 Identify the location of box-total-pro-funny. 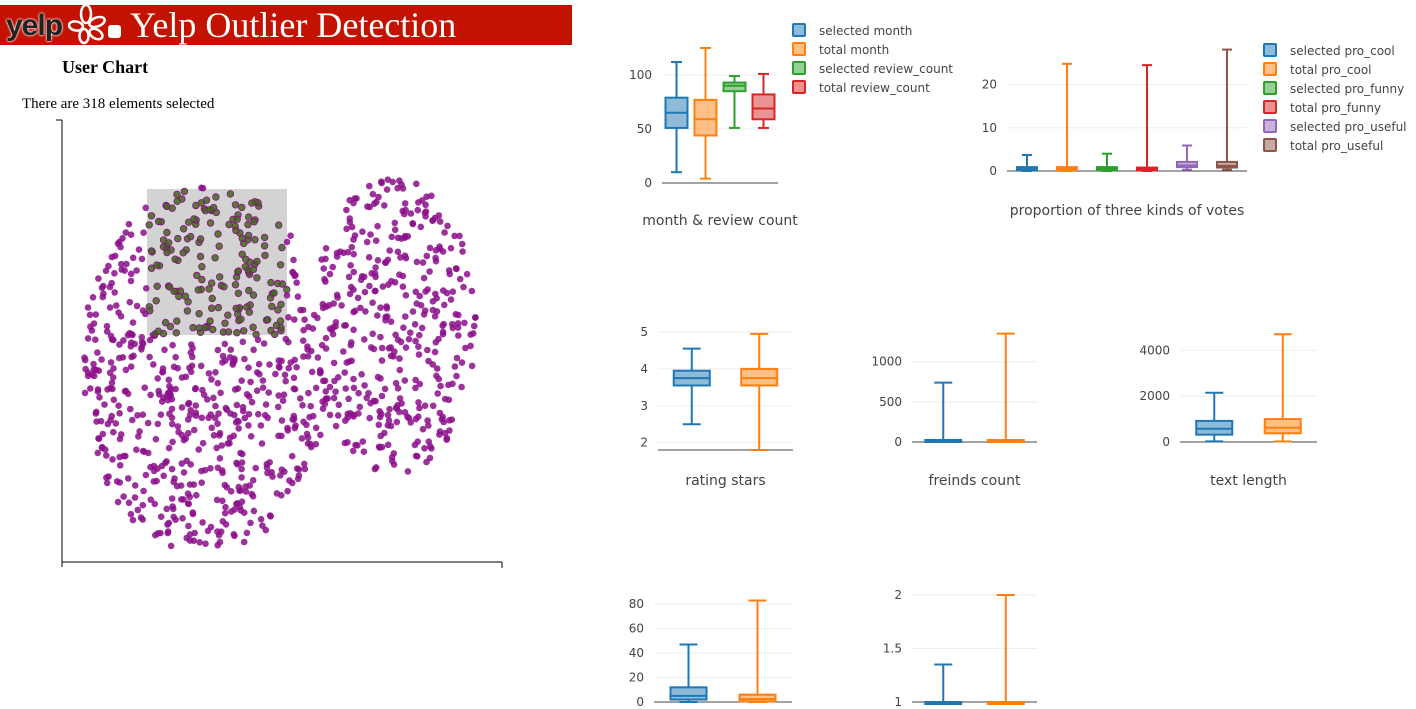
(1147, 118).